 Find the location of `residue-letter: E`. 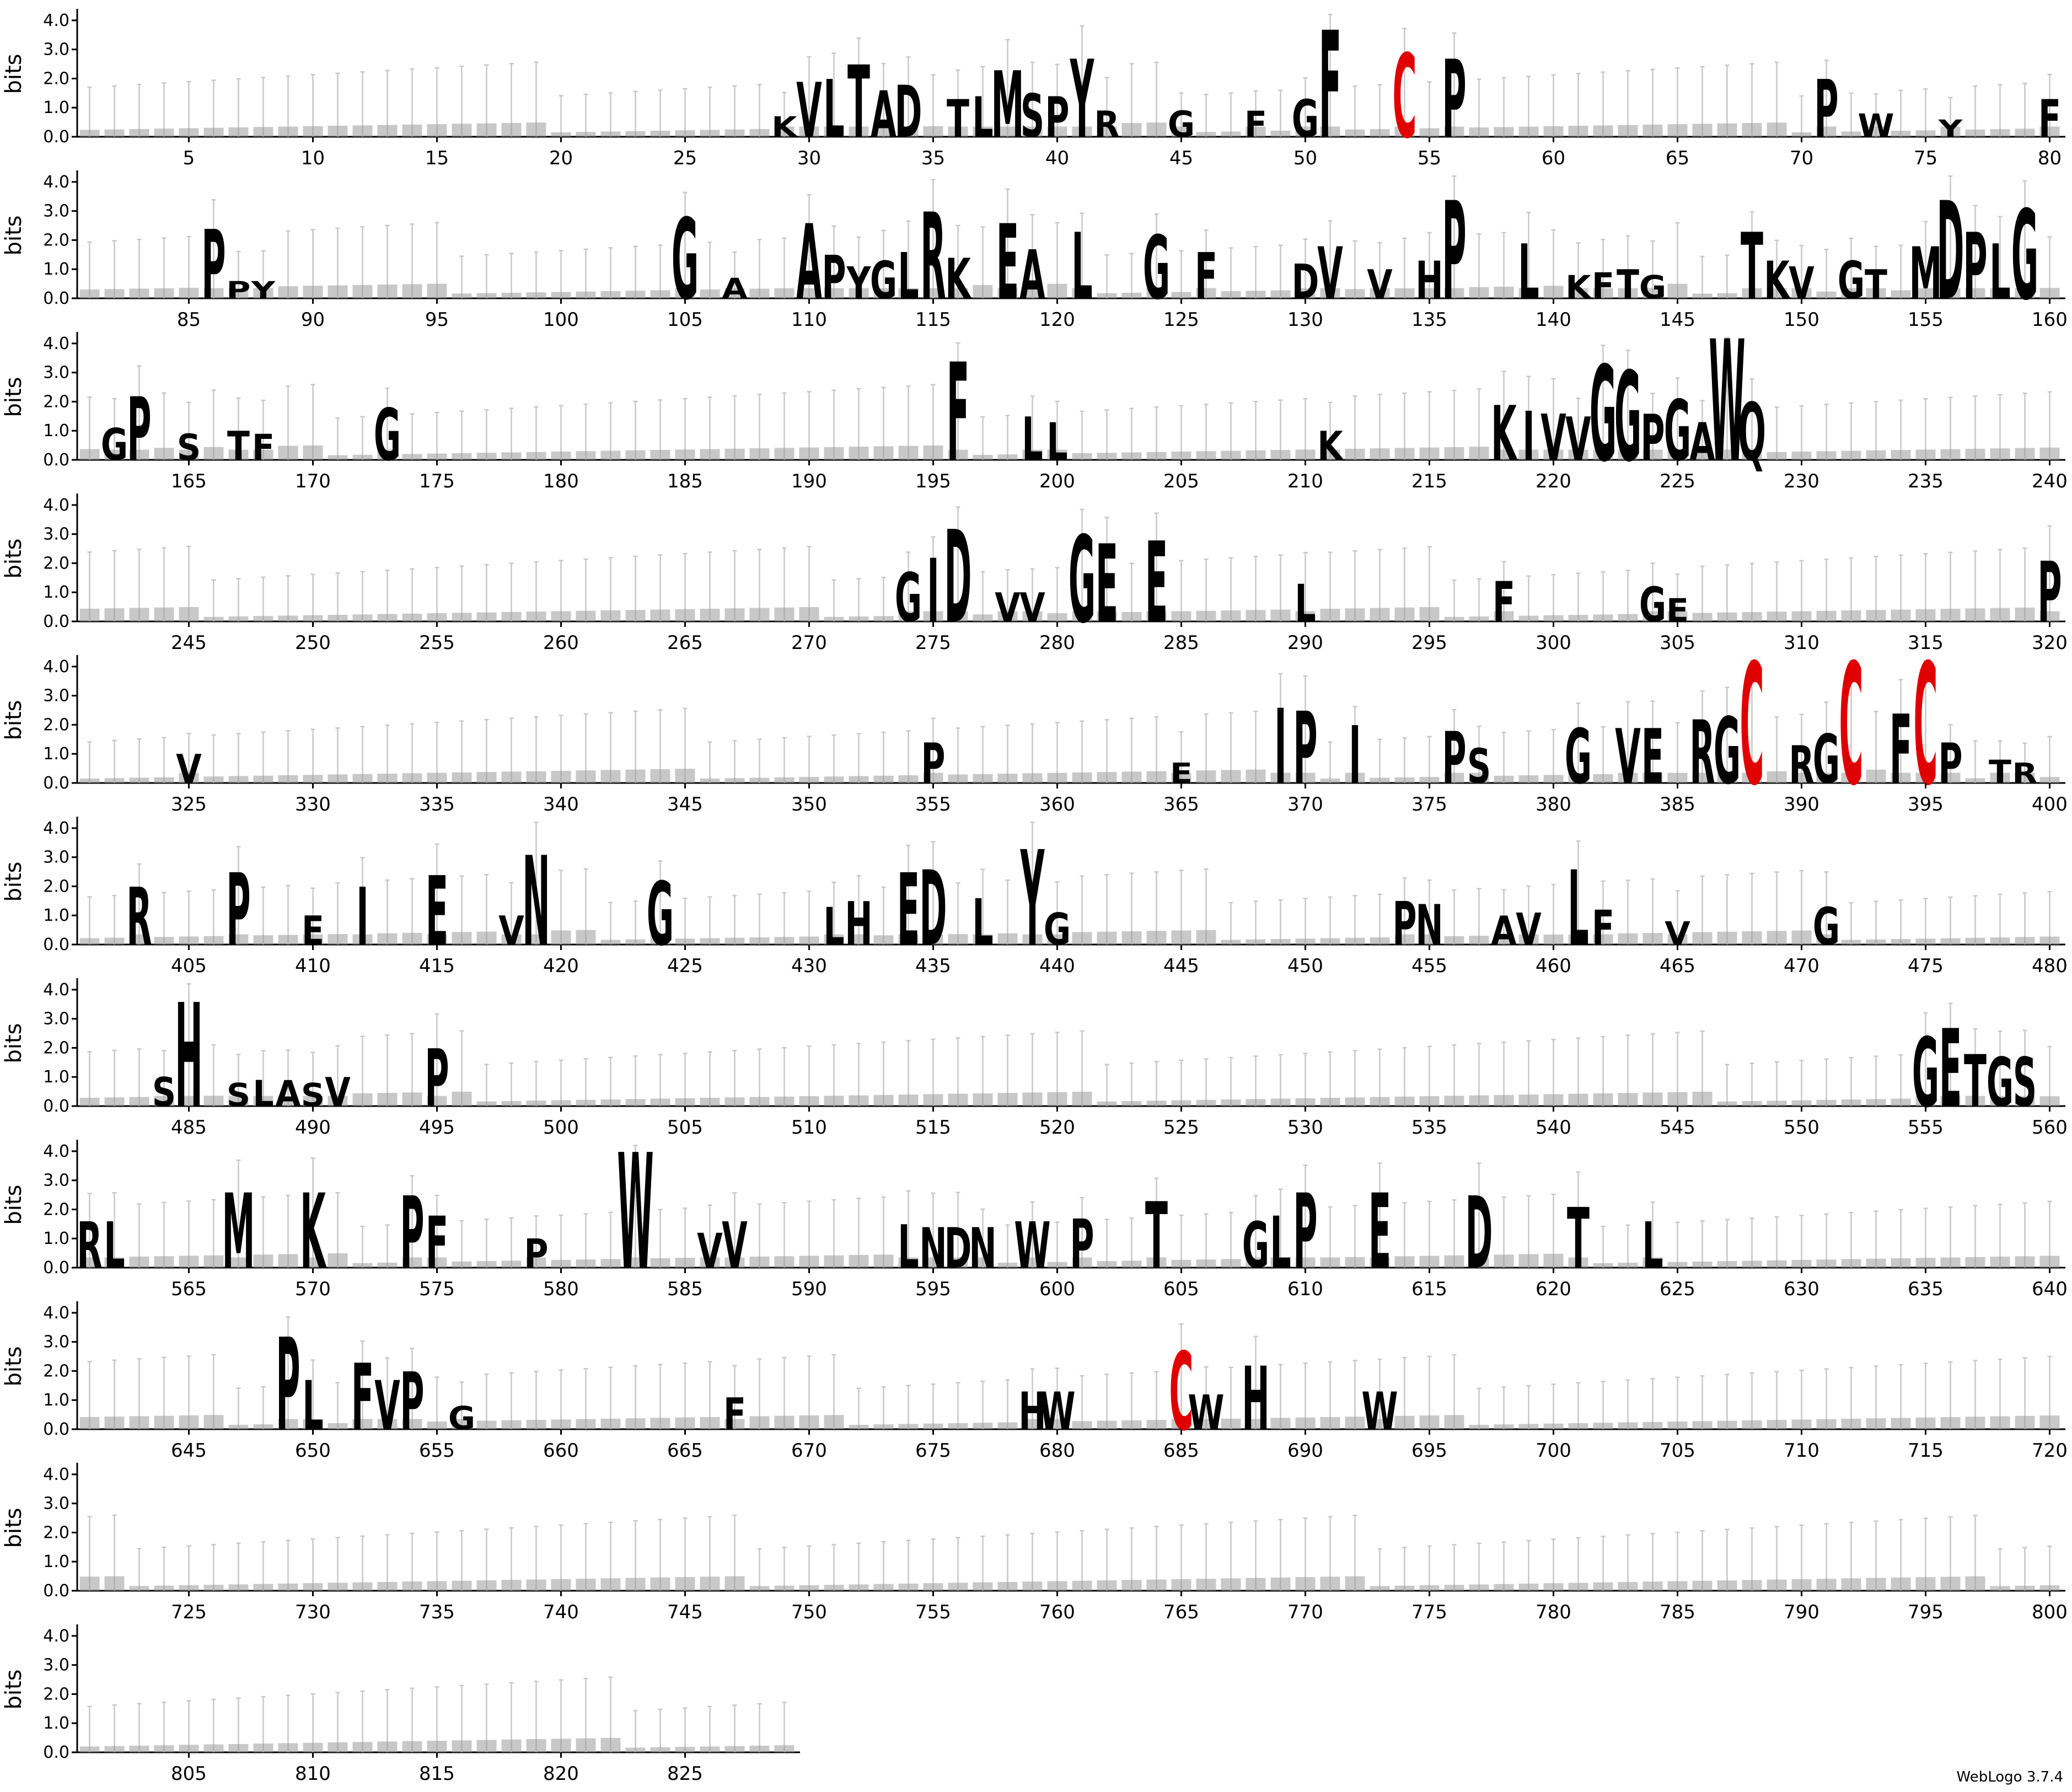

residue-letter: E is located at coordinates (1107, 584).